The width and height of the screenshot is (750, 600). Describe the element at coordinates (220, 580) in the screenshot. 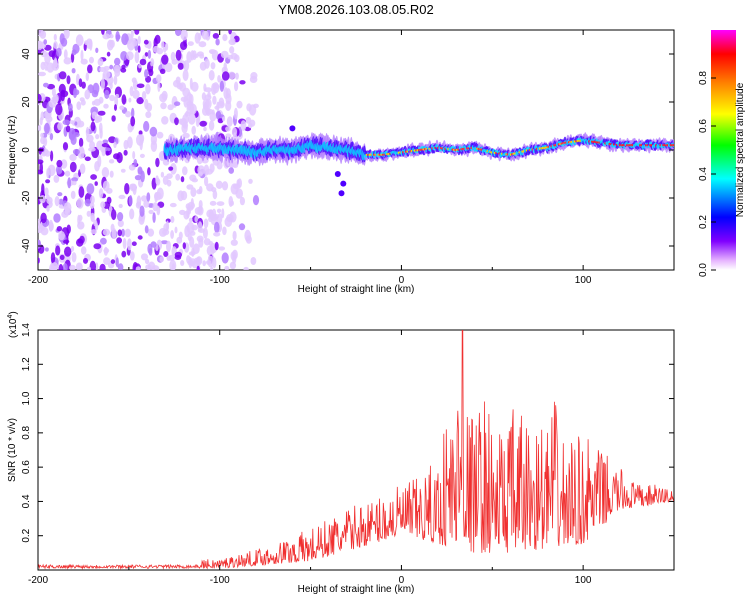

I see `x-tick-label: -100` at that location.